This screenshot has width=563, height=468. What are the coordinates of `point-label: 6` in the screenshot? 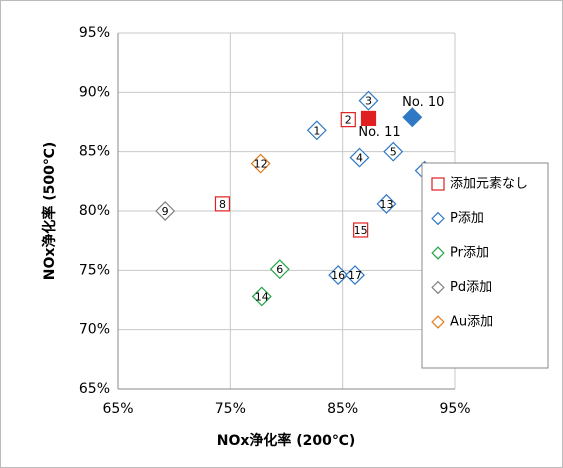 It's located at (279, 269).